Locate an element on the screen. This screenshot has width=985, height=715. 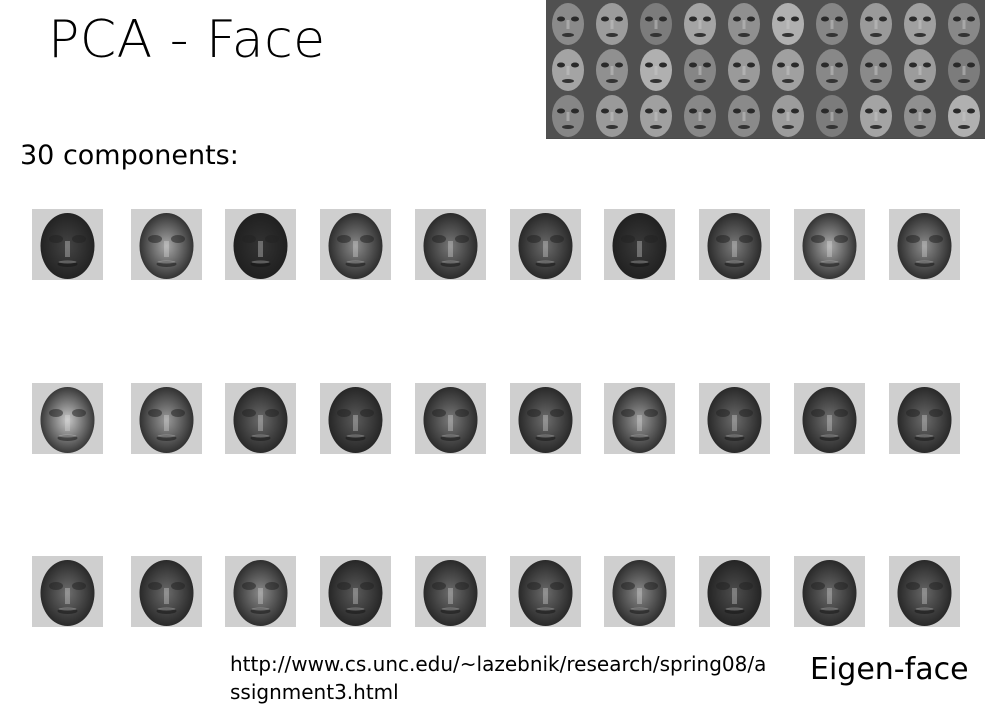
slide-title: PCA - Face is located at coordinates (187, 40).